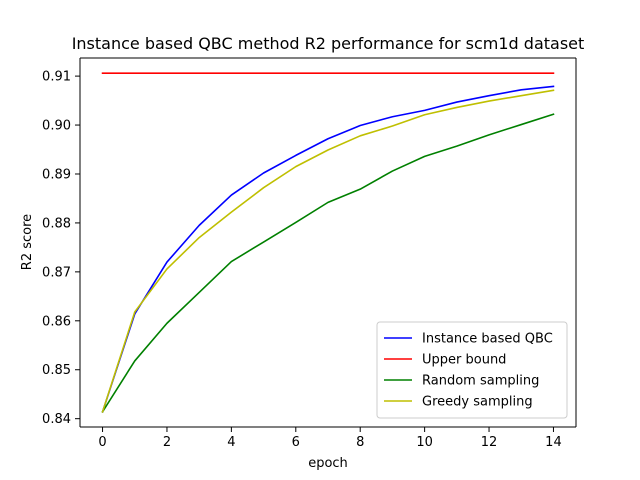 This screenshot has width=640, height=480. I want to click on y-tick-label: 0.85, so click(56, 370).